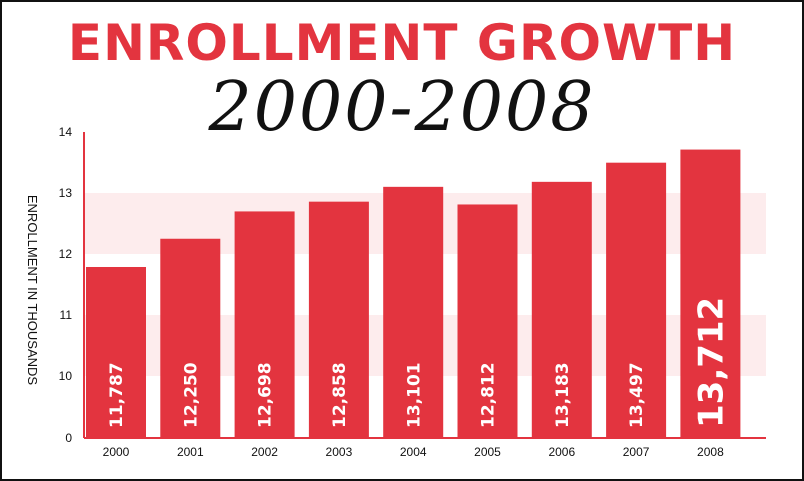  Describe the element at coordinates (66, 315) in the screenshot. I see `y-tick-label: 11` at that location.